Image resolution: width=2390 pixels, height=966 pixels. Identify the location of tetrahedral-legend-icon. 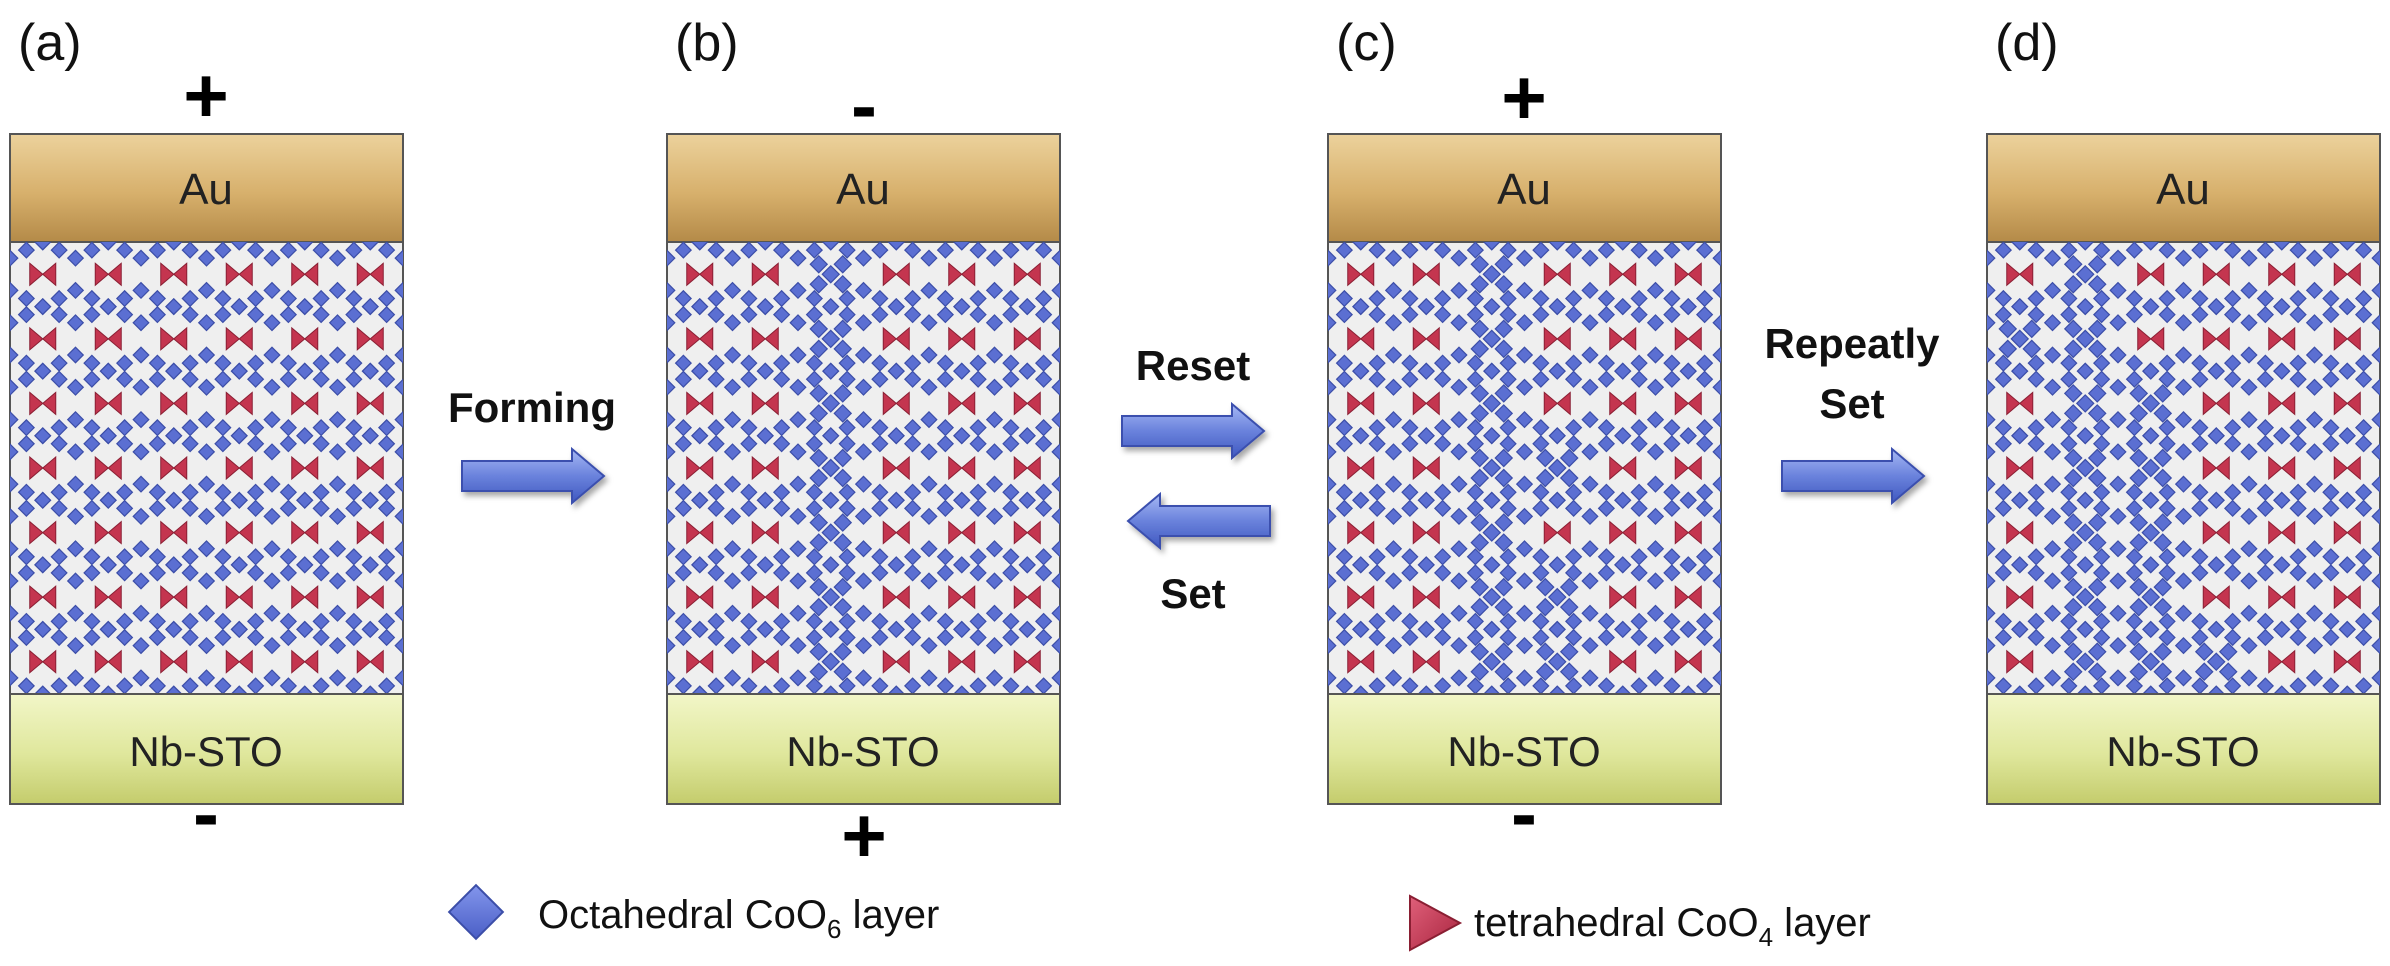
(1436, 923).